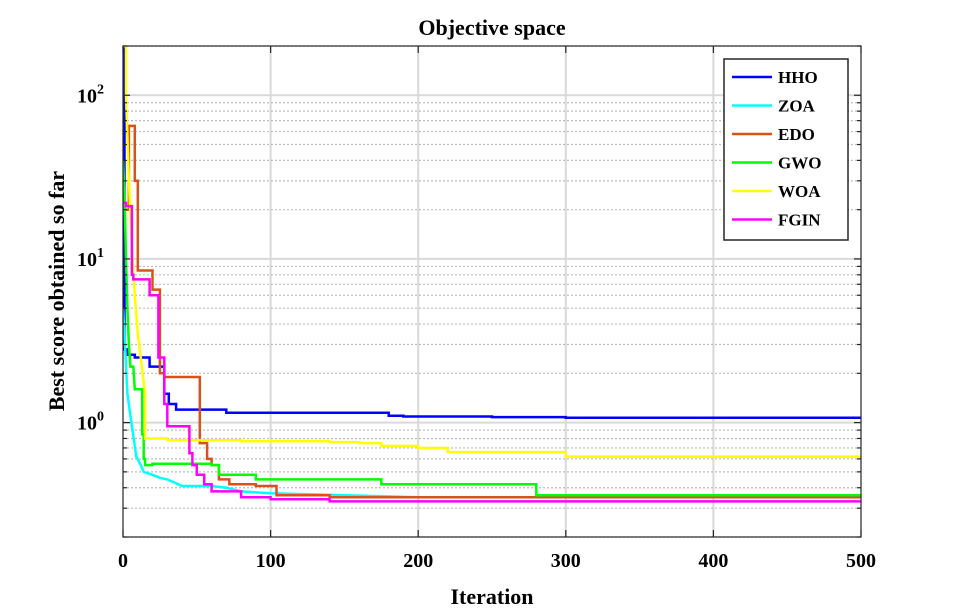 The width and height of the screenshot is (953, 611). I want to click on legend-label-fgin: FGIN, so click(799, 220).